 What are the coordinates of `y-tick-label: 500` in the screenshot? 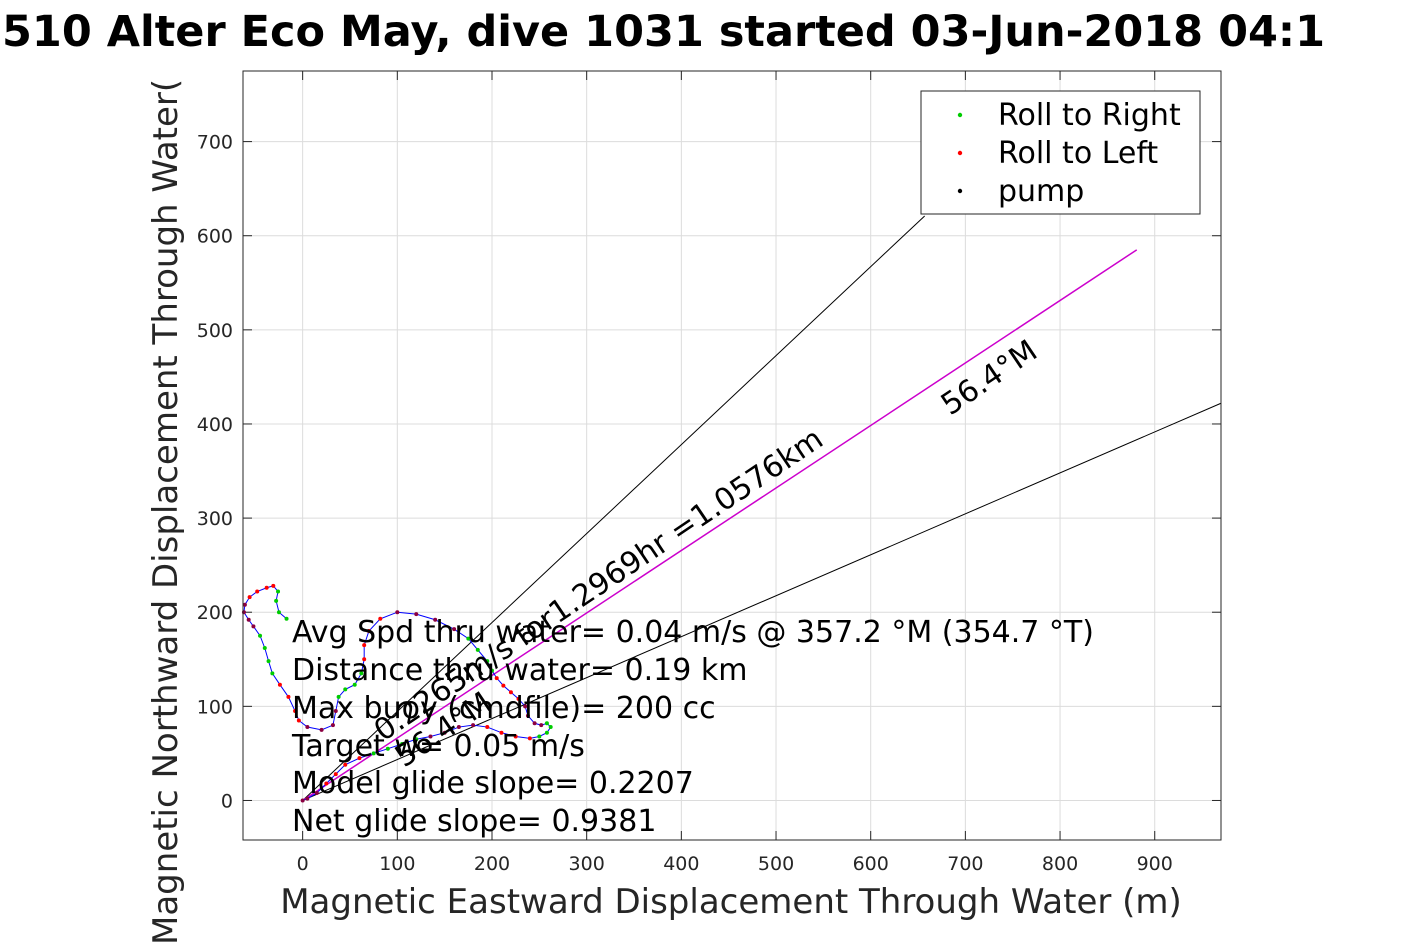 It's located at (215, 331).